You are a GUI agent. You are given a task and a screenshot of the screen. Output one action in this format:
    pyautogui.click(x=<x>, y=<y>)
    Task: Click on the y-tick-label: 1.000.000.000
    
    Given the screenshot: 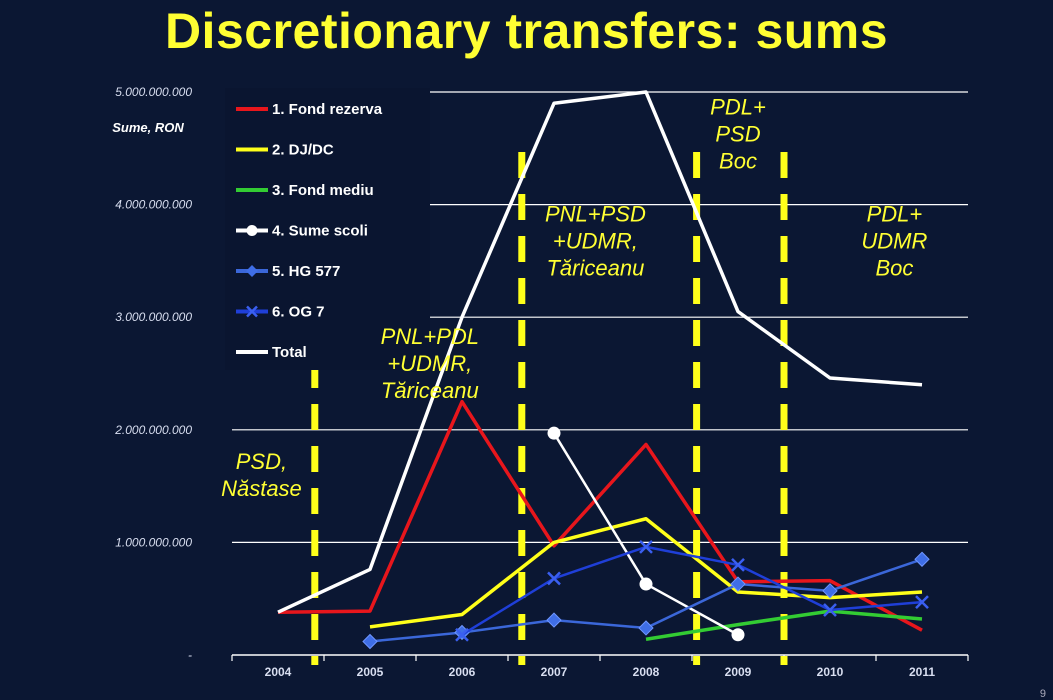 What is the action you would take?
    pyautogui.click(x=153, y=542)
    